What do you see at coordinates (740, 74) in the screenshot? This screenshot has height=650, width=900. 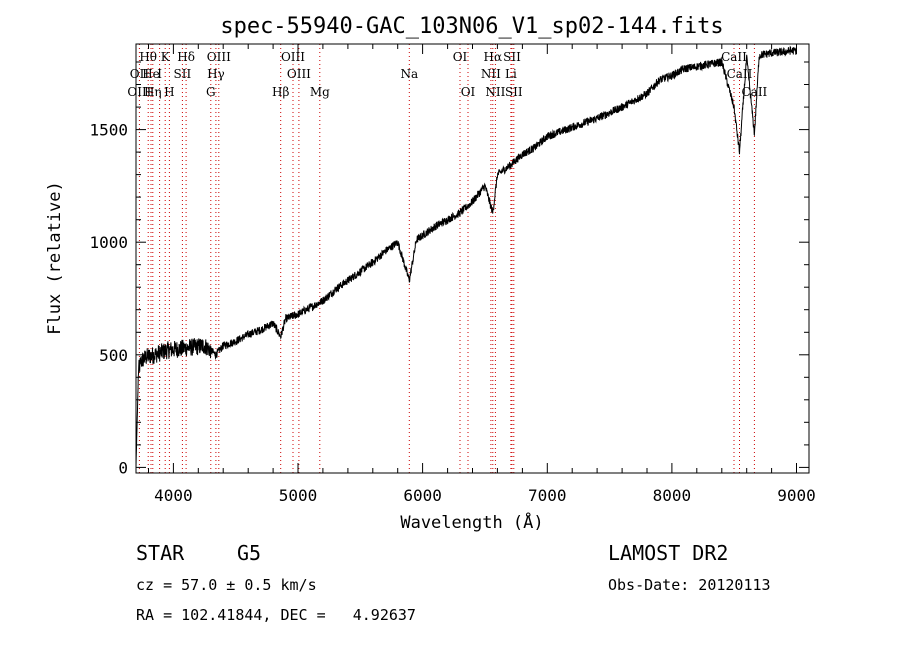 I see `line-label-middle: CaII` at bounding box center [740, 74].